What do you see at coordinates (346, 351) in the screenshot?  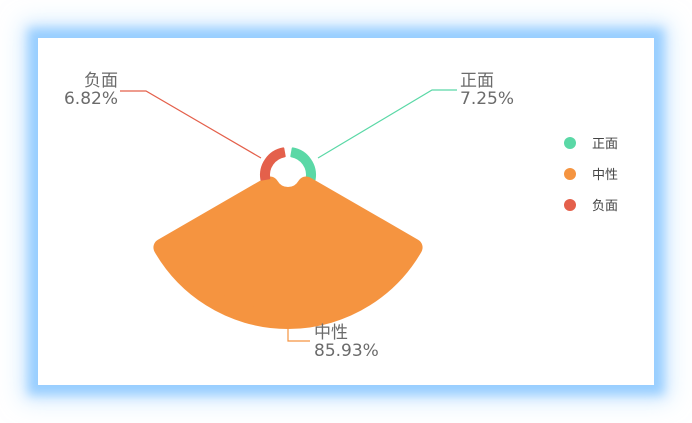 I see `slice-percent-zhongxing: 85.93%` at bounding box center [346, 351].